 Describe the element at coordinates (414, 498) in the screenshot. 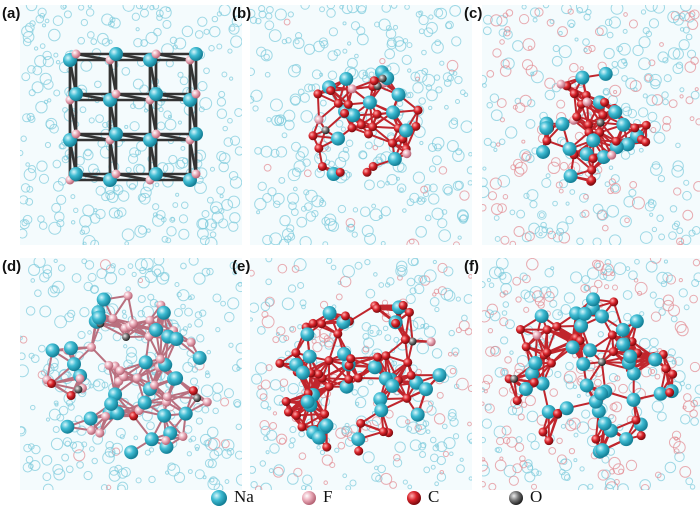

I see `legend-symbol` at that location.